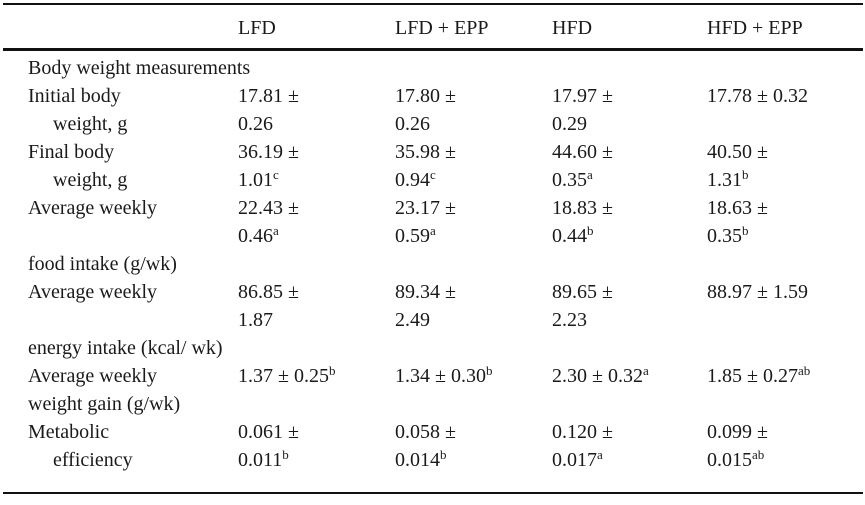 This screenshot has width=865, height=505. Describe the element at coordinates (473, 110) in the screenshot. I see `value-cell: 17.80 ± 0.26` at that location.